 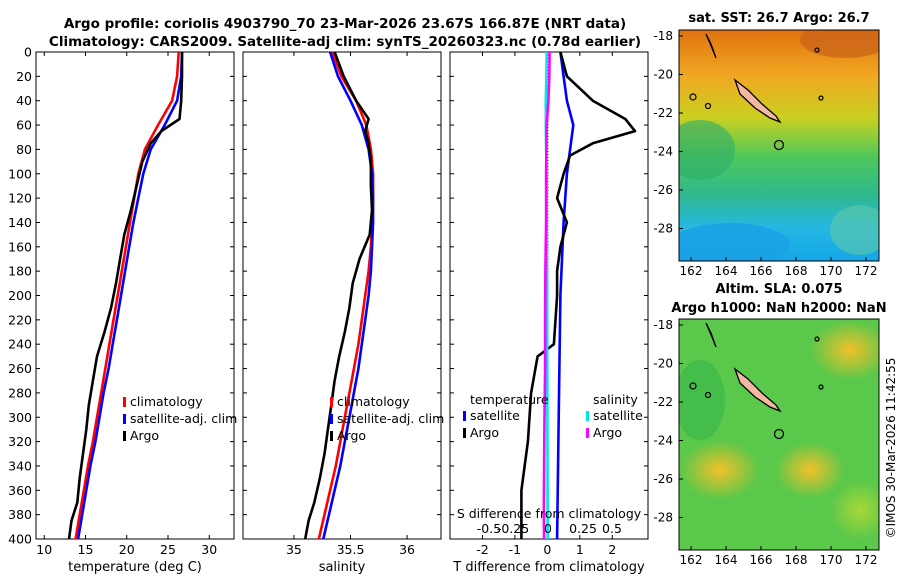 What do you see at coordinates (587, 433) in the screenshot?
I see `legend-swatch-s-argo` at bounding box center [587, 433].